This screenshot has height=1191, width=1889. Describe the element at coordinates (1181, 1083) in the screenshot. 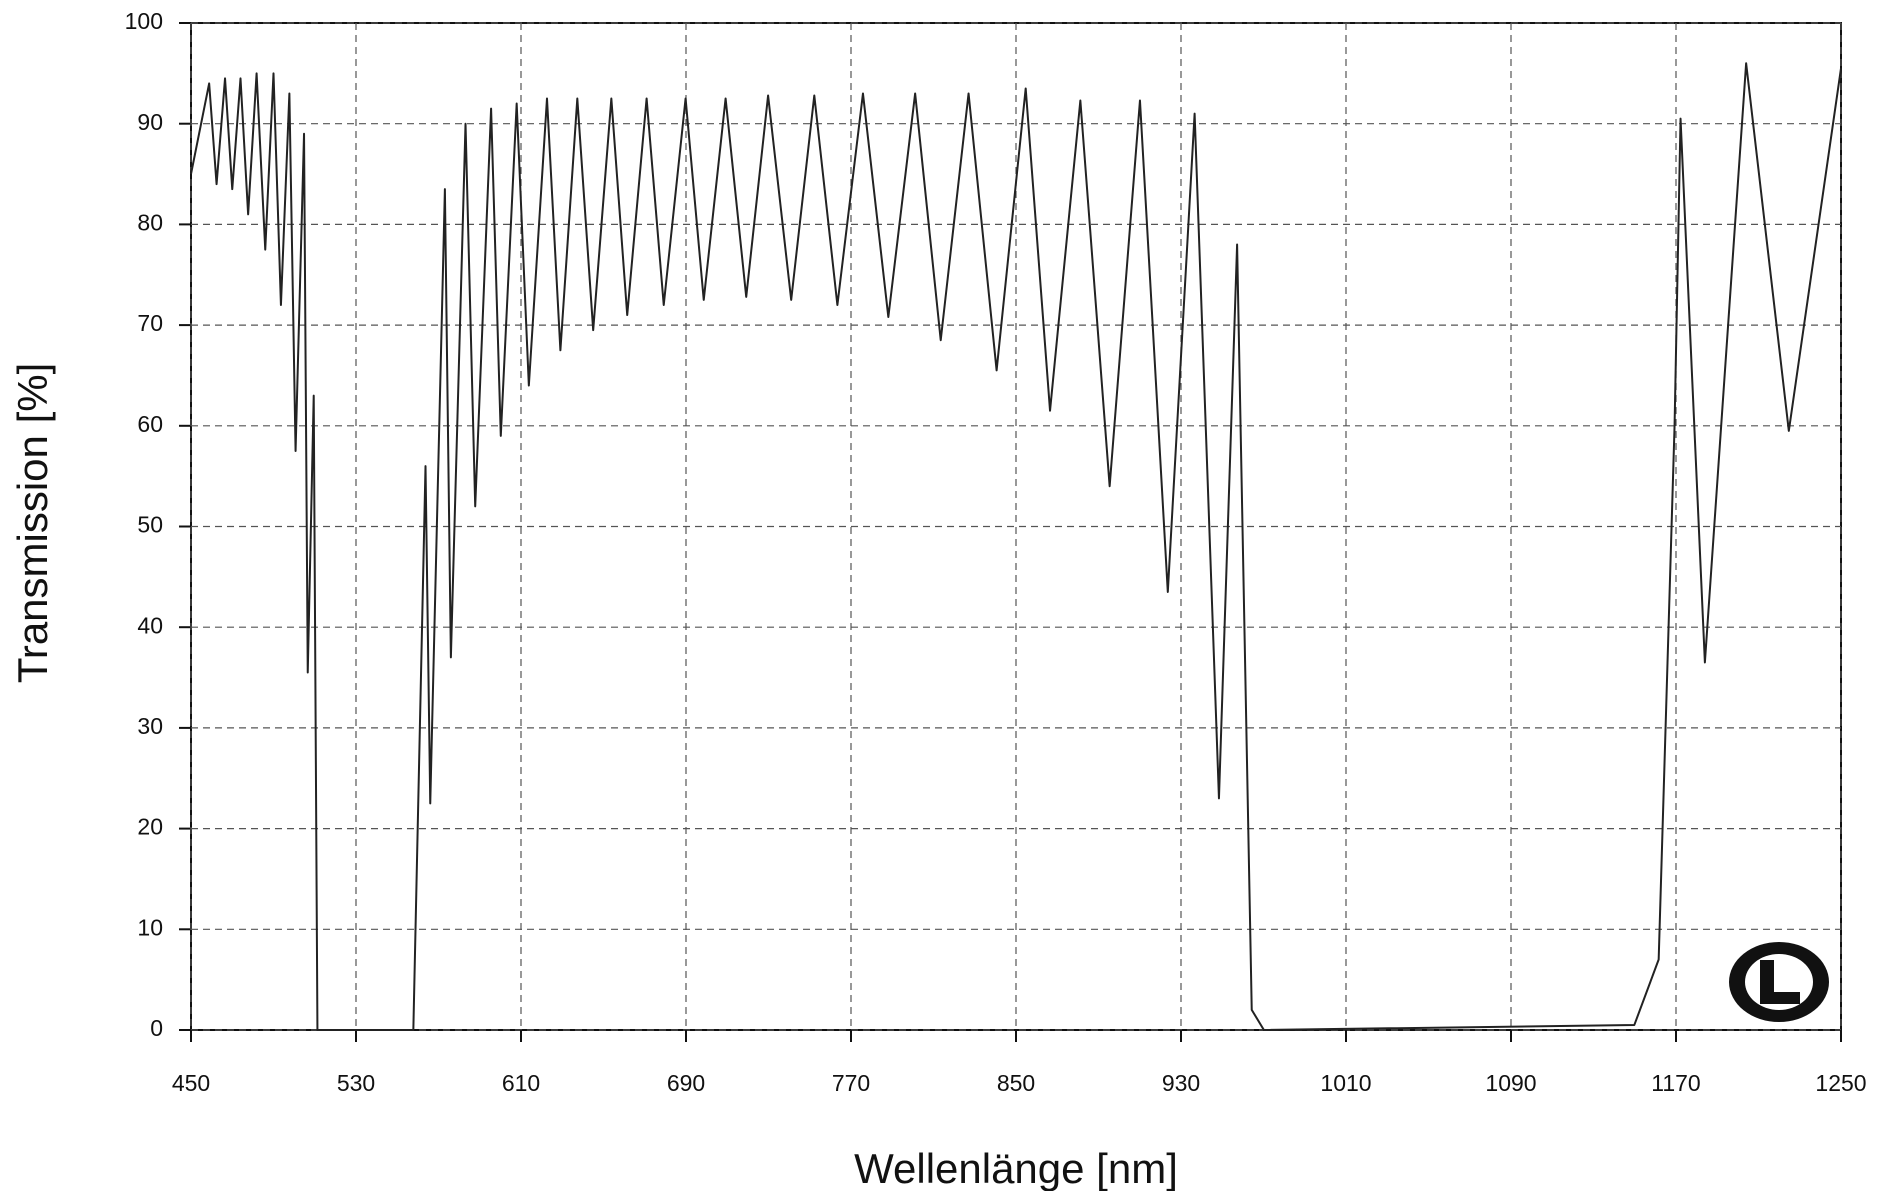

I see `x-tick-label: 930` at that location.